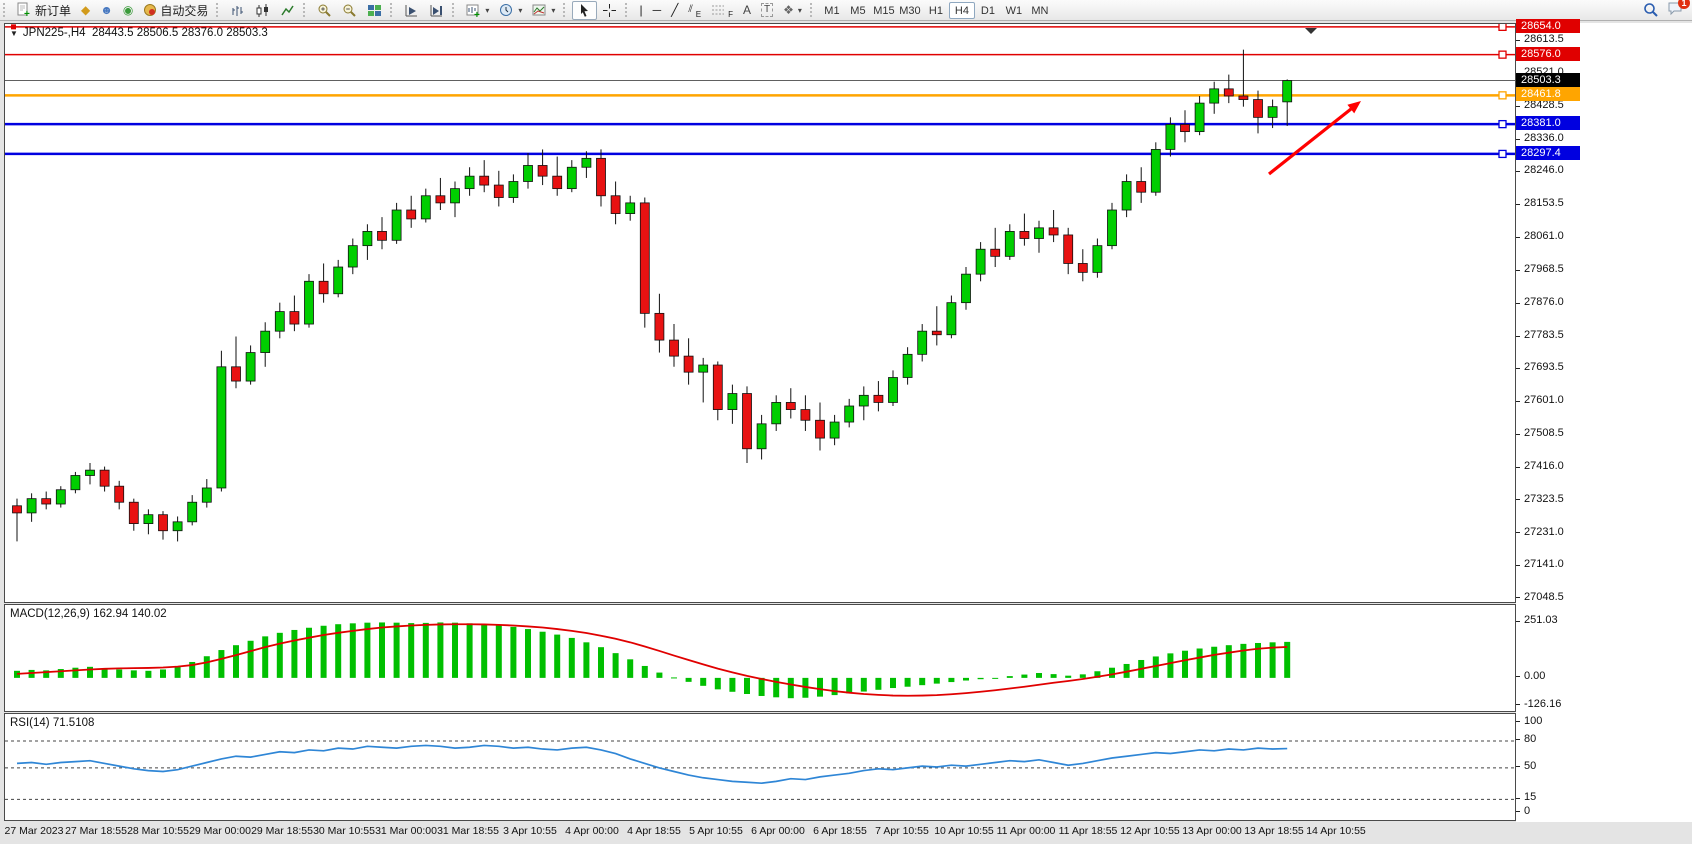 Image resolution: width=1692 pixels, height=844 pixels. I want to click on label-button: T, so click(767, 10).